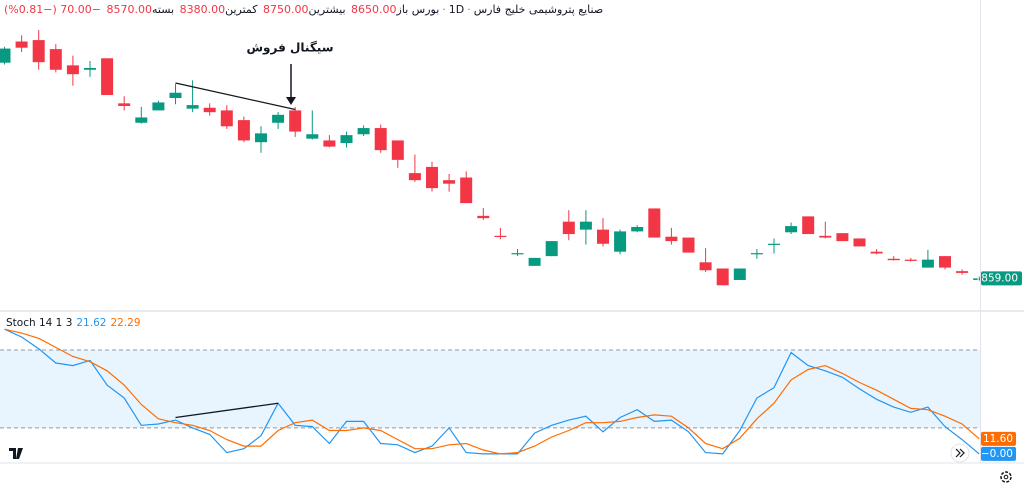 The image size is (1024, 491). I want to click on ohlc-label: باز, so click(402, 9).